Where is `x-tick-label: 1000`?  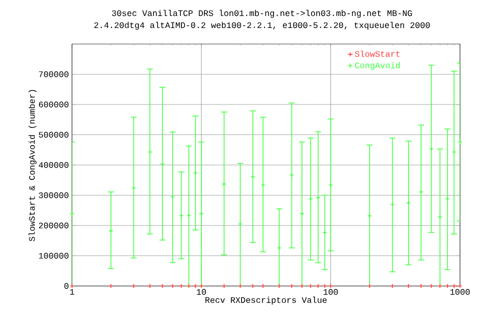 x-tick-label: 1000 is located at coordinates (460, 292).